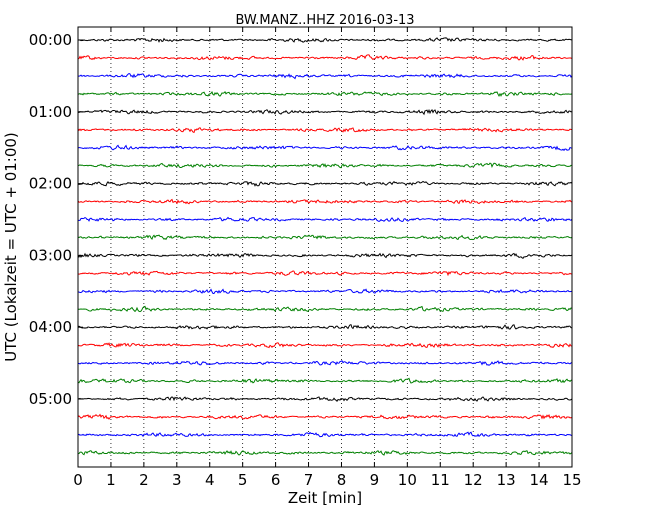 Image resolution: width=650 pixels, height=520 pixels. Describe the element at coordinates (50, 40) in the screenshot. I see `y-tick-label-0: 00:00` at that location.